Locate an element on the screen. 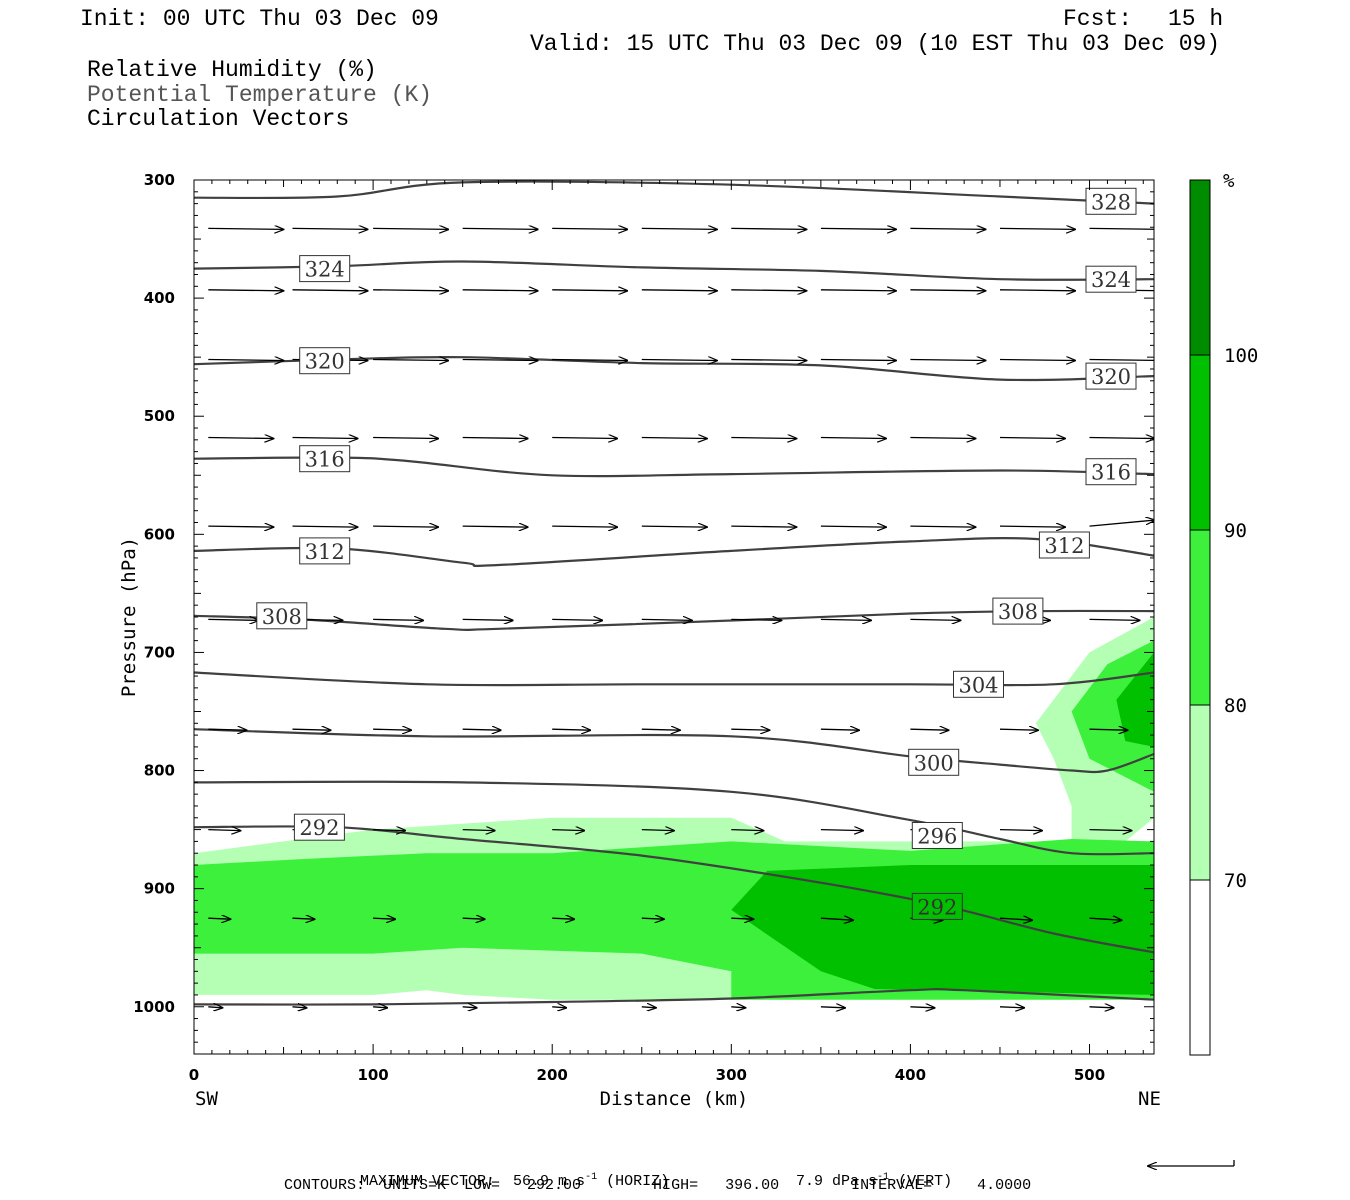 Image resolution: width=1350 pixels, height=1200 pixels. max-vector-vert-label: (VERT) is located at coordinates (925, 1181).